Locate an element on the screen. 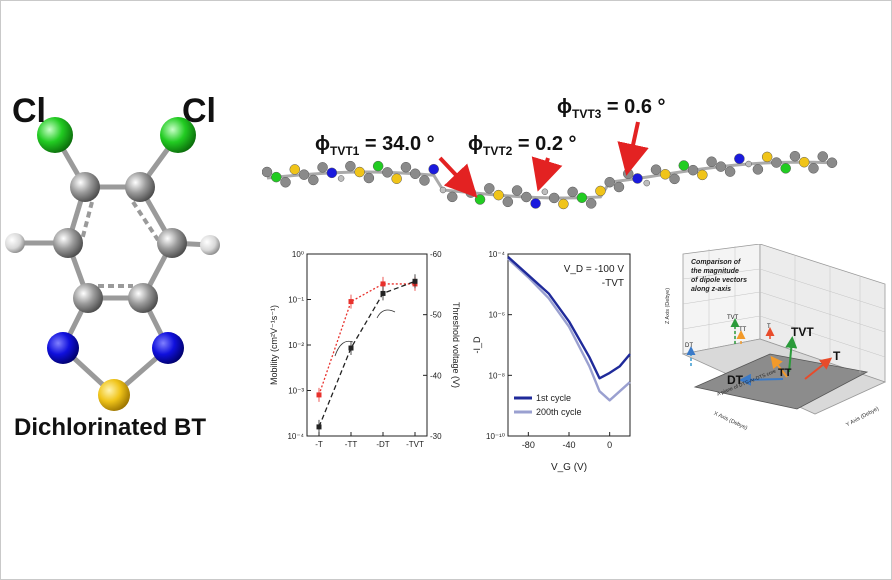 The height and width of the screenshot is (580, 892). x-axis-label: X Axis (Debye) is located at coordinates (731, 421).